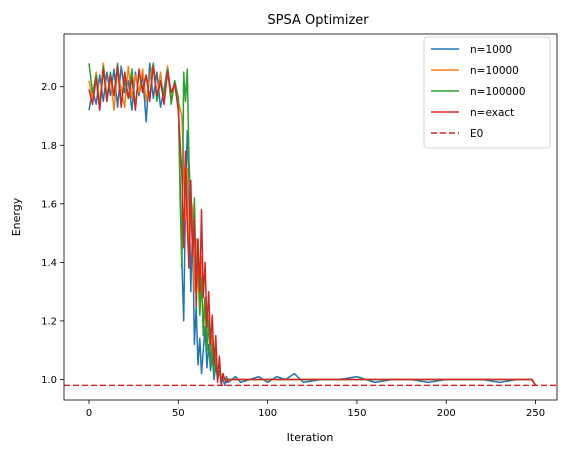  Describe the element at coordinates (49, 87) in the screenshot. I see `y-tick-label: 2.0` at that location.